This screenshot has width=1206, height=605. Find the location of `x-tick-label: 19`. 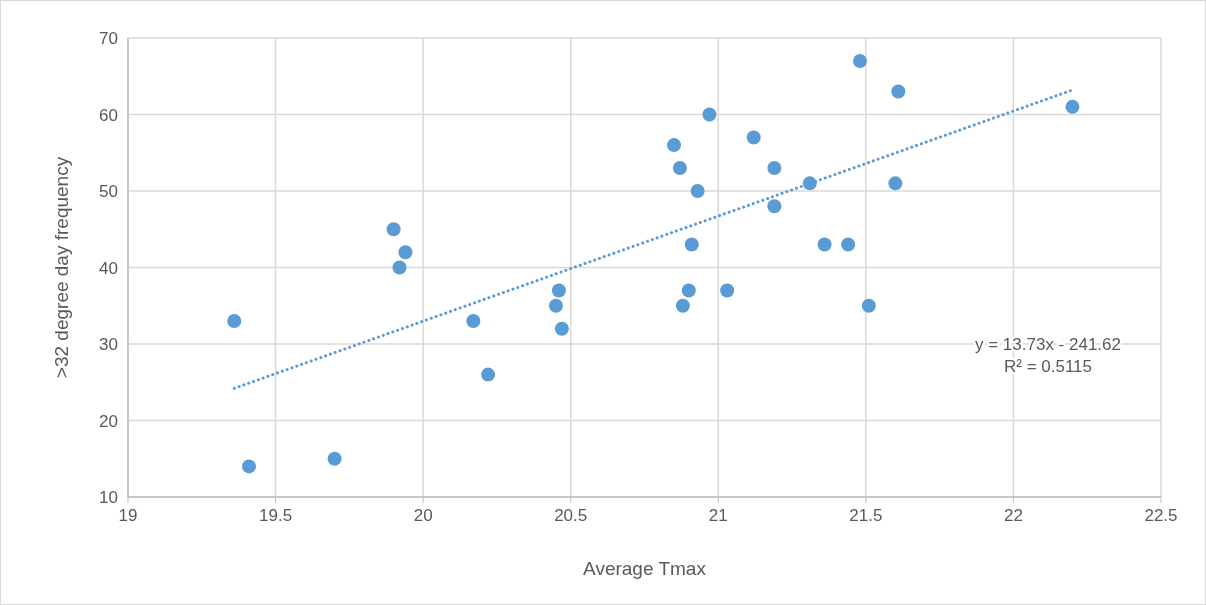

x-tick-label: 19 is located at coordinates (128, 515).